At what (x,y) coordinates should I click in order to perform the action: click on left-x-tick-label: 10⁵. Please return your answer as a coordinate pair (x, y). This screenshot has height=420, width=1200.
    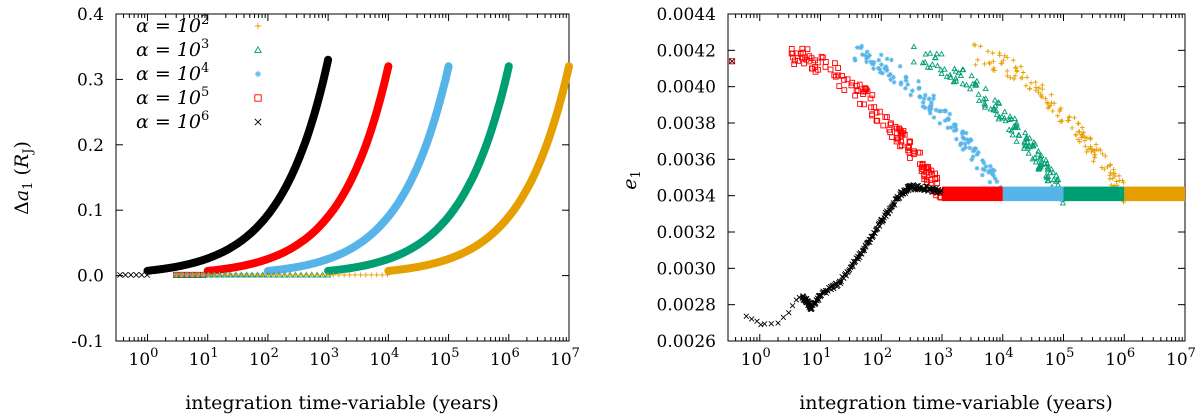
    Looking at the image, I should click on (445, 358).